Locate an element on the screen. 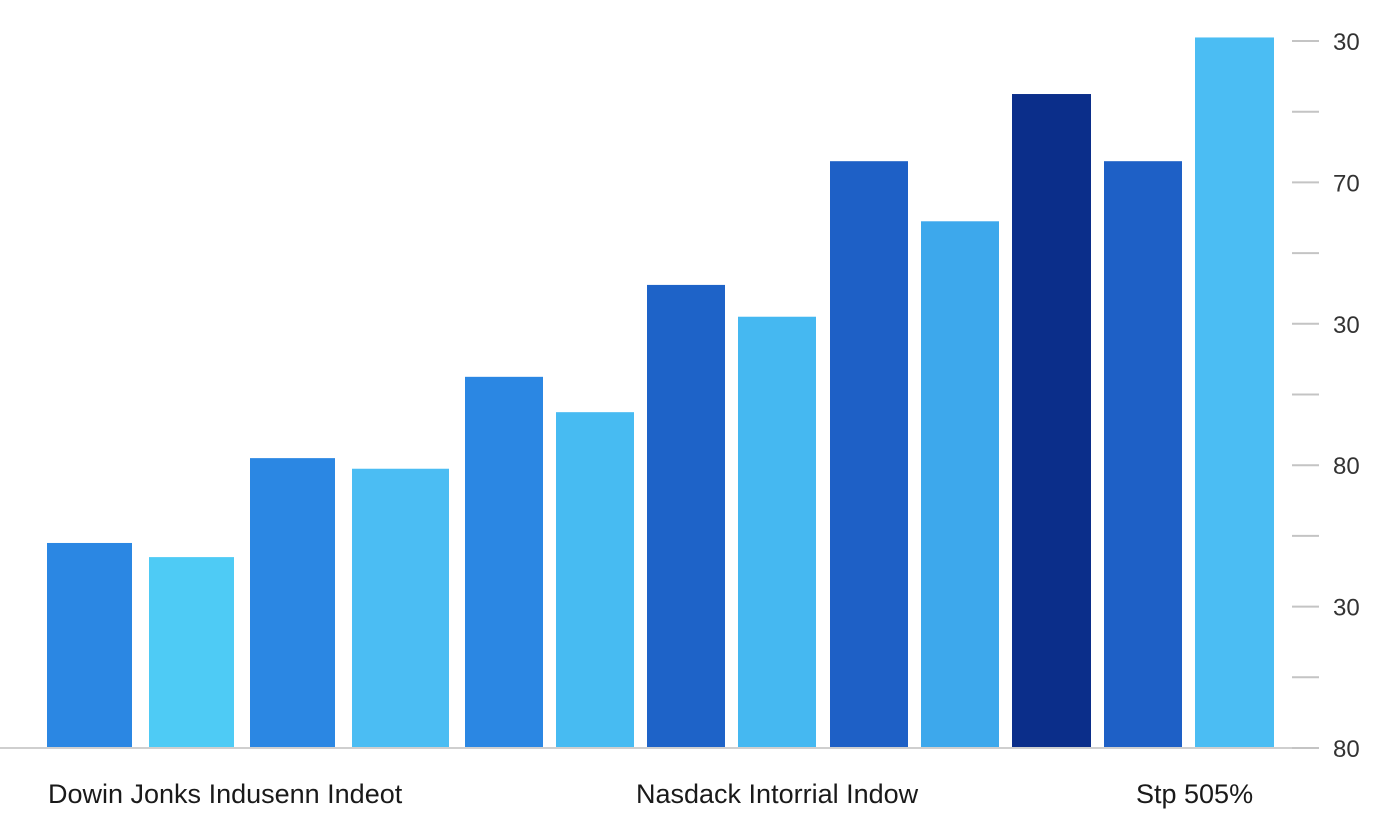  y-tick-label-5: 30 is located at coordinates (1346, 325).